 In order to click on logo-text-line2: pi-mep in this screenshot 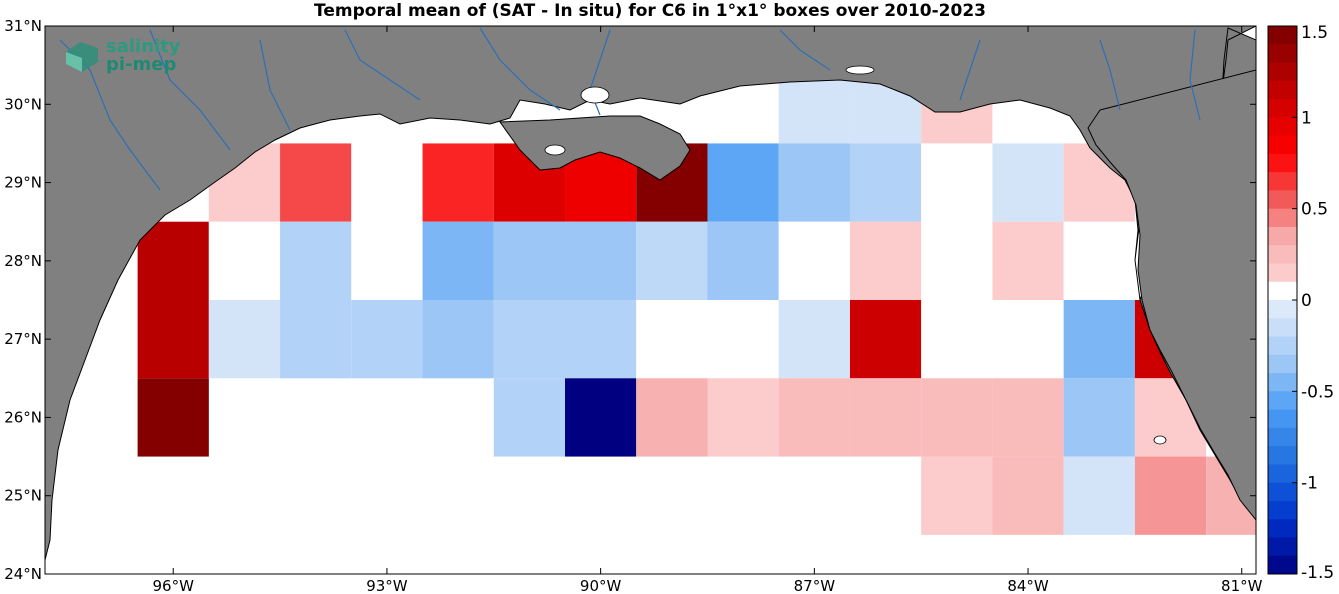, I will do `click(141, 64)`.